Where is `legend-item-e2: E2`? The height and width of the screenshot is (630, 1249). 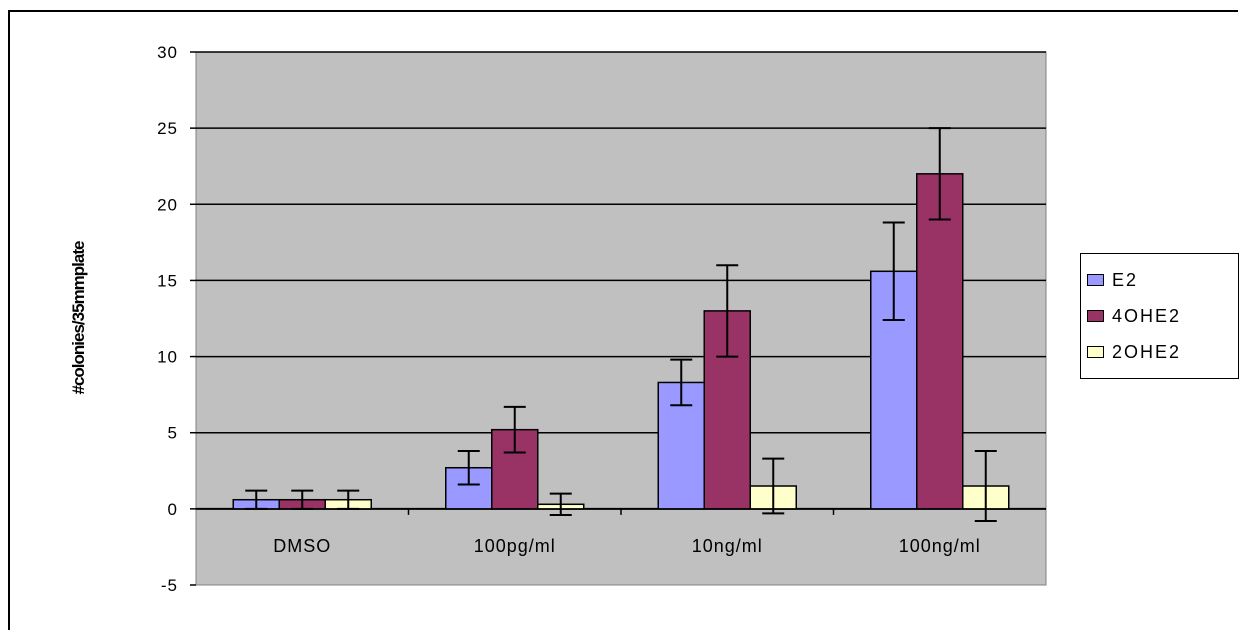 legend-item-e2: E2 is located at coordinates (1159, 280).